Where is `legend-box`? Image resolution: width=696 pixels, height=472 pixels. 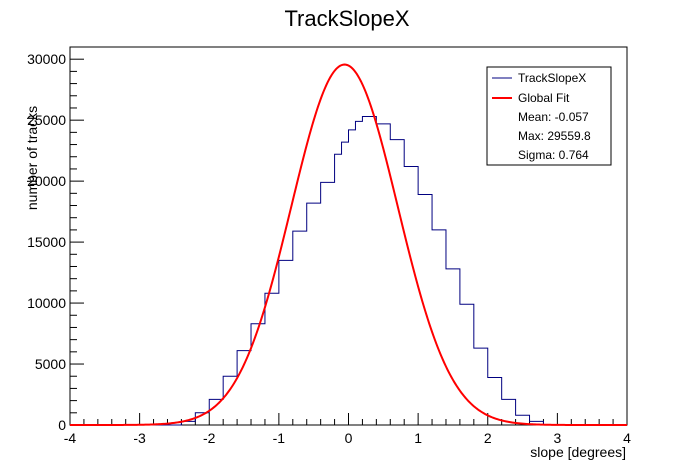
legend-box is located at coordinates (549, 116).